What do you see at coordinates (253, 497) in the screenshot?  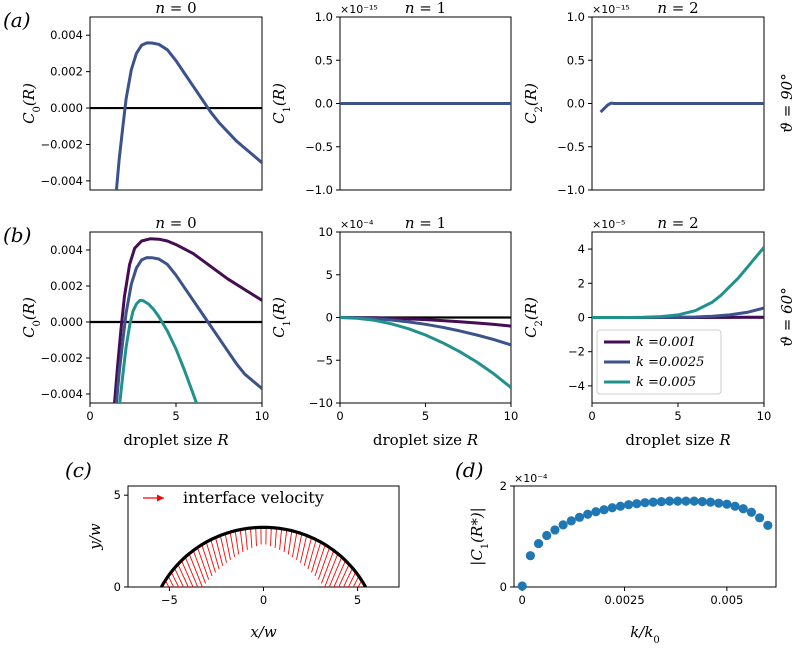 I see `legend-label-interface-velocity: interface velocity` at bounding box center [253, 497].